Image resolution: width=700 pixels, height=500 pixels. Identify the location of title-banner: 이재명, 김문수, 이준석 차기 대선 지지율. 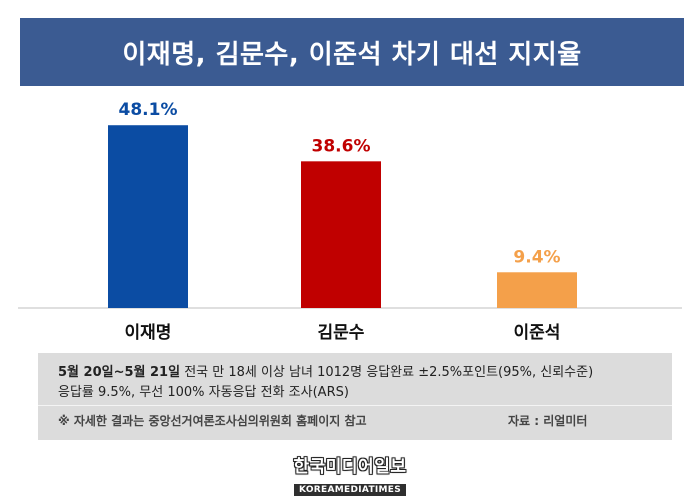
(352, 52).